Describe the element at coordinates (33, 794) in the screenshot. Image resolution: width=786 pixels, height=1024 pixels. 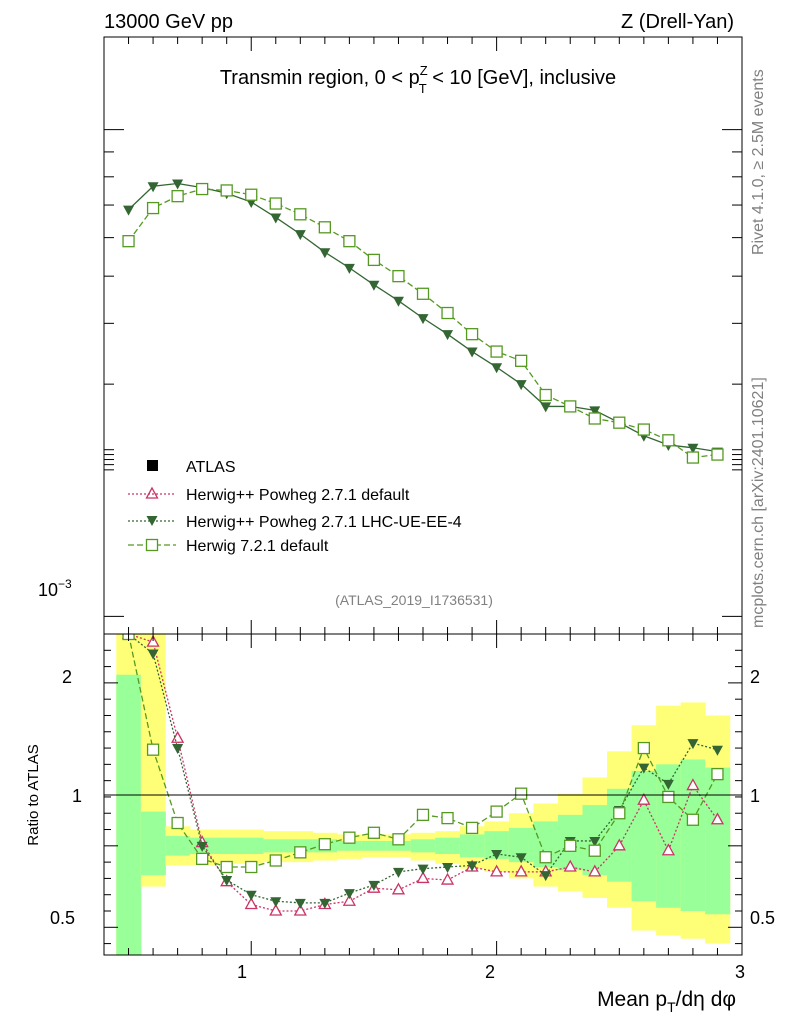
I see `ratio-ylabel: Ratio to ATLAS` at that location.